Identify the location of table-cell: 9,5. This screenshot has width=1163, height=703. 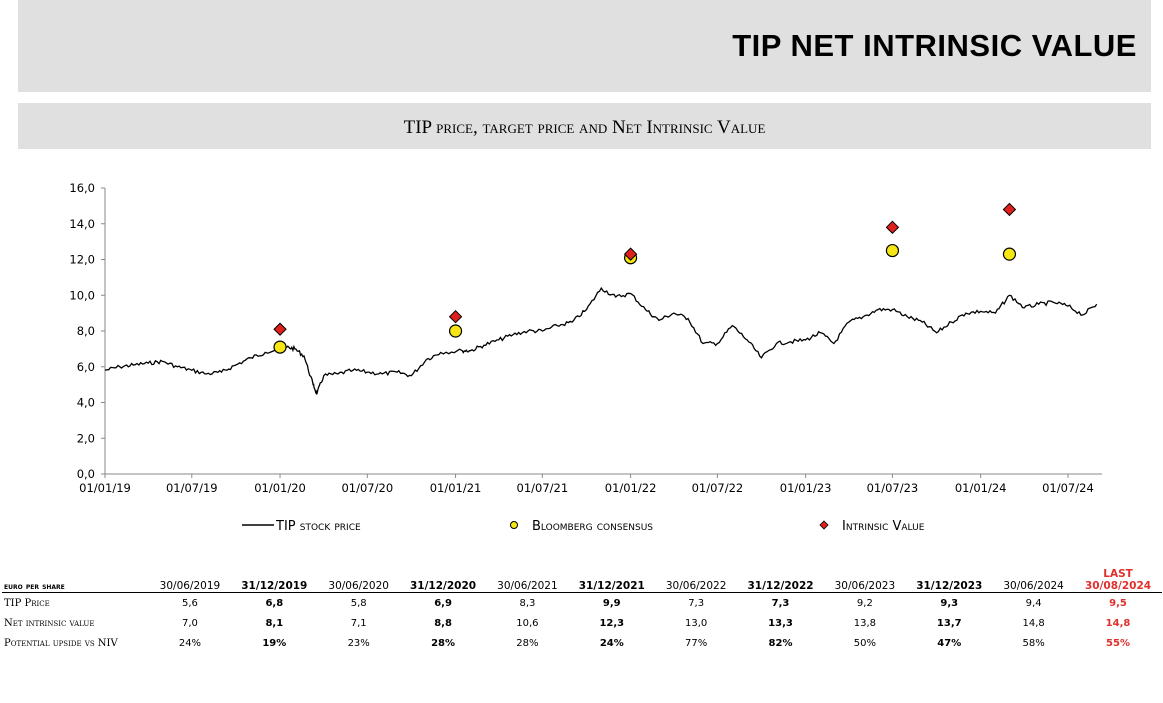
(1118, 603).